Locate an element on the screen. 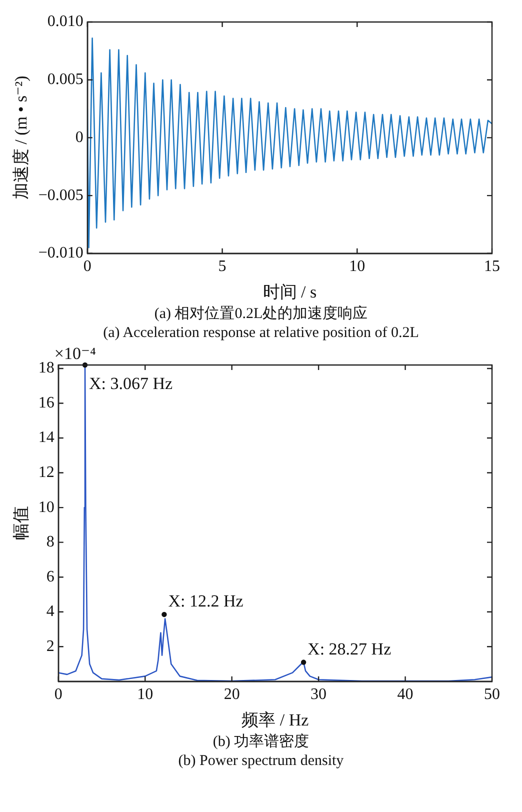 This screenshot has width=522, height=812. y-tick-label: 10 is located at coordinates (46, 507).